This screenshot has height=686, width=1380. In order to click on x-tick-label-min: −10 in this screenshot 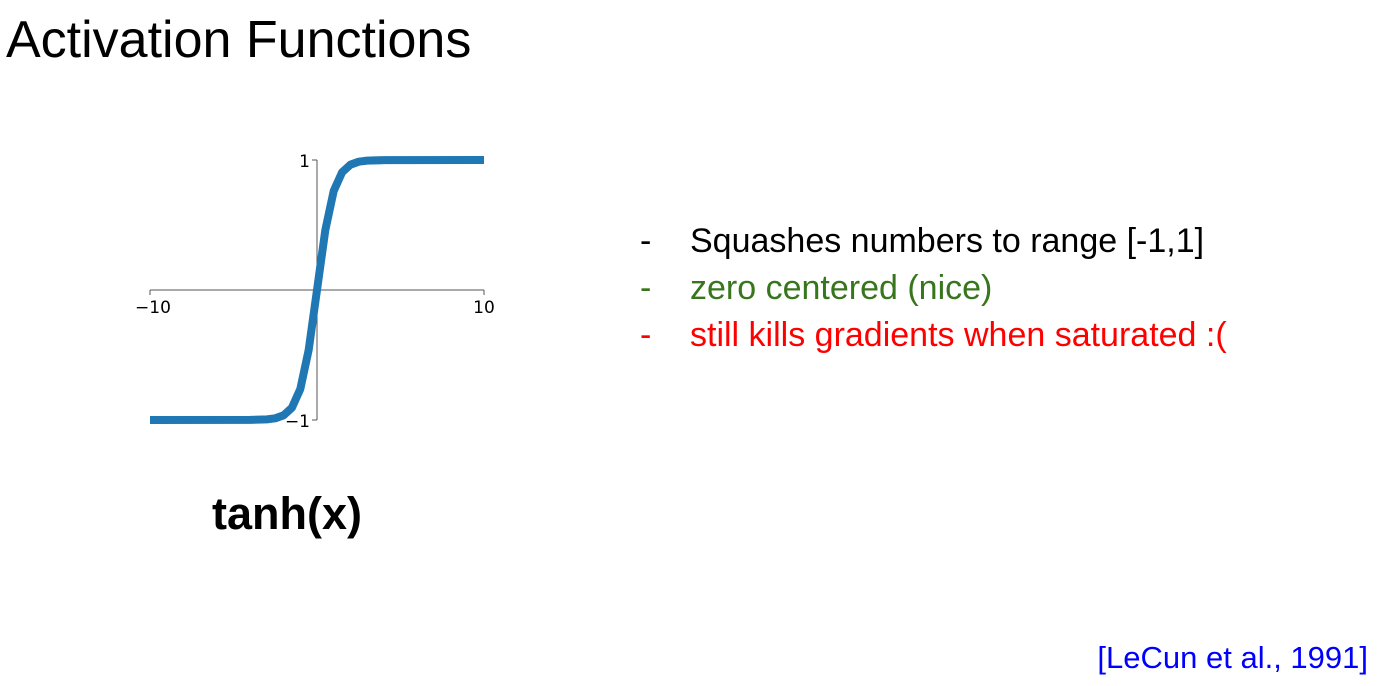, I will do `click(153, 308)`.